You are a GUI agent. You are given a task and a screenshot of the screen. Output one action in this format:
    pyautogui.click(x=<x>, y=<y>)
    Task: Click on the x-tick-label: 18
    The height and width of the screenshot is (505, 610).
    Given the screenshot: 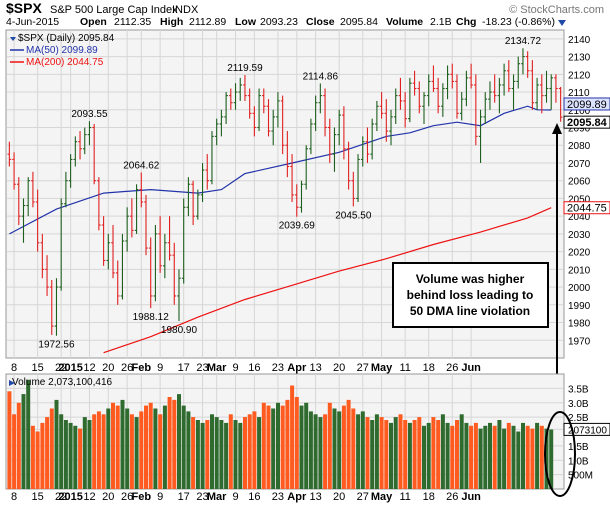 What is the action you would take?
    pyautogui.click(x=429, y=368)
    